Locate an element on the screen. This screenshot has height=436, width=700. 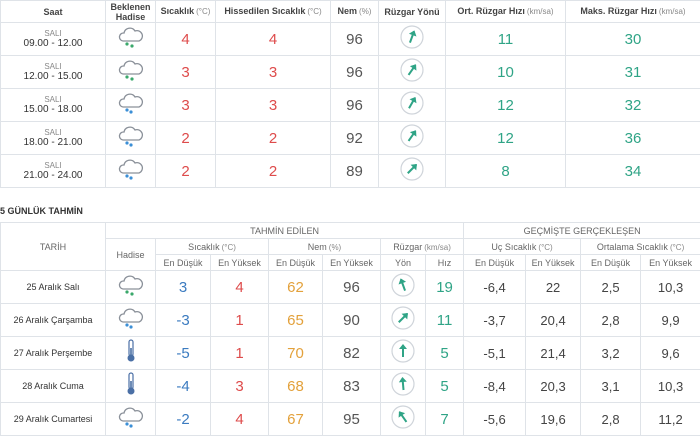
header-label: Rüzgar is located at coordinates (408, 246).